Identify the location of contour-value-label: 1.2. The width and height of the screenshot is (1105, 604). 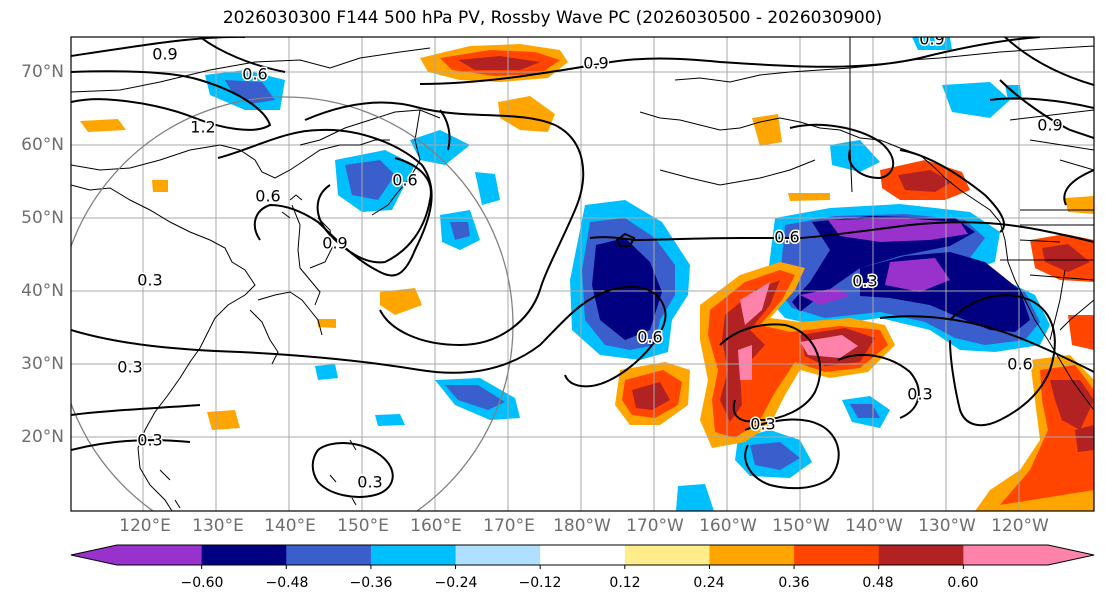
(202, 127).